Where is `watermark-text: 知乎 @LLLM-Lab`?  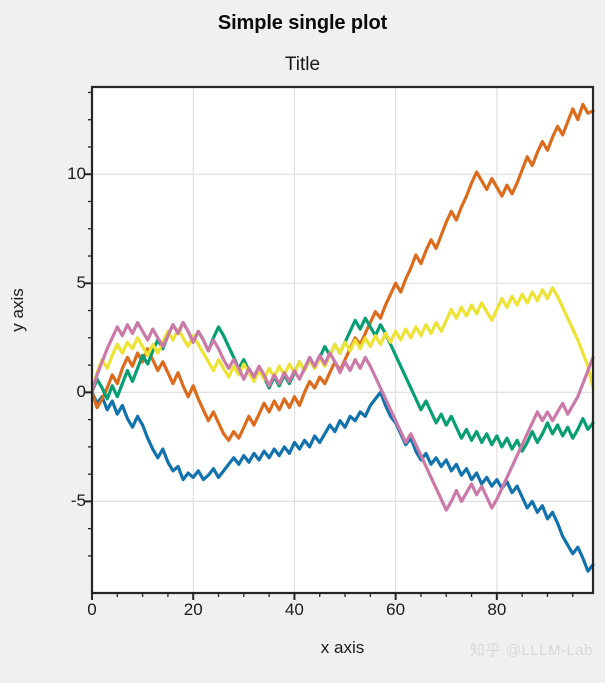 watermark-text: 知乎 @LLLM-Lab is located at coordinates (531, 650).